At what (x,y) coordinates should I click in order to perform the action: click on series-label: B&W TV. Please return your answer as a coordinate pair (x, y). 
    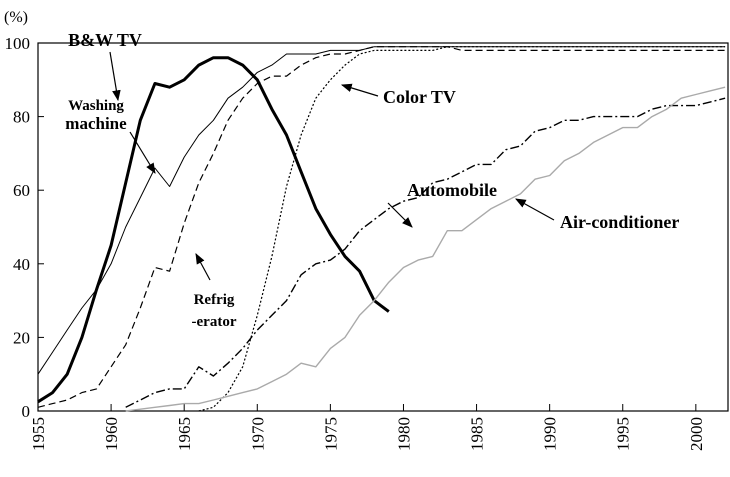
    Looking at the image, I should click on (105, 40).